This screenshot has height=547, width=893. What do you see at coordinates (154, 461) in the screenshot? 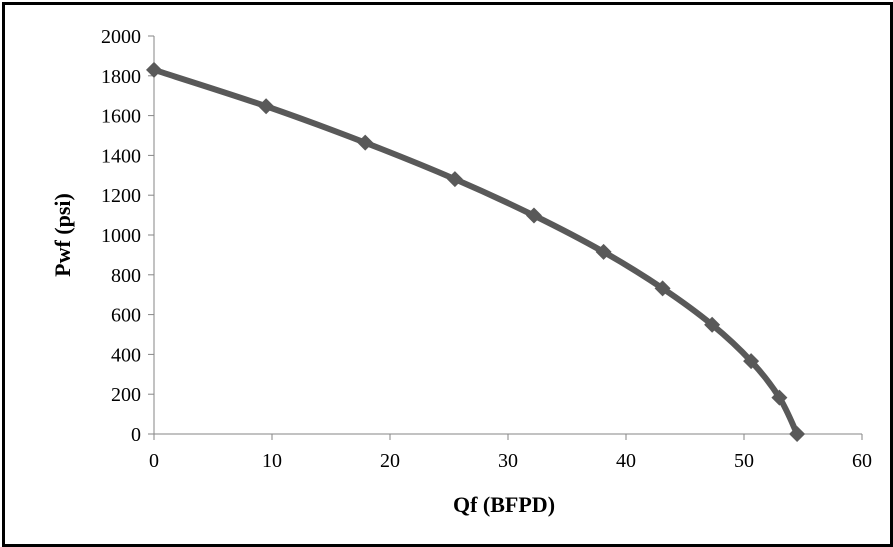
I see `x-tick-label: 0` at bounding box center [154, 461].